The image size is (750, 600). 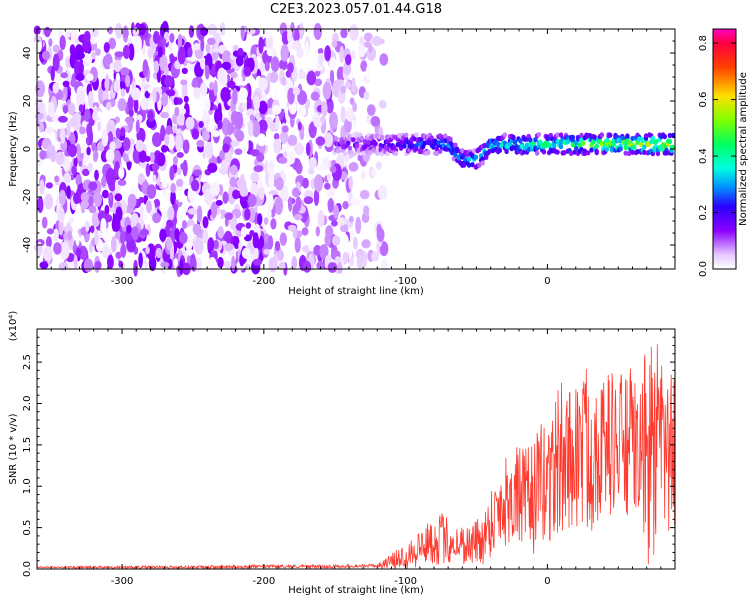 What do you see at coordinates (13, 326) in the screenshot?
I see `snr-scale-label: (x10⁴)` at bounding box center [13, 326].